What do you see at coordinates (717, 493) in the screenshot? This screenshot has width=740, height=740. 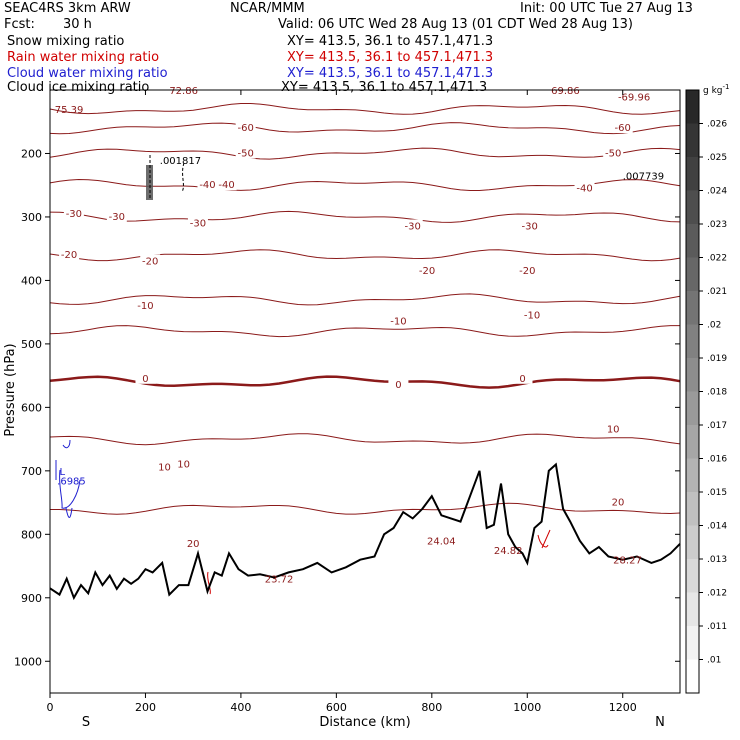 I see `colorbar-tick-label: .015` at bounding box center [717, 493].